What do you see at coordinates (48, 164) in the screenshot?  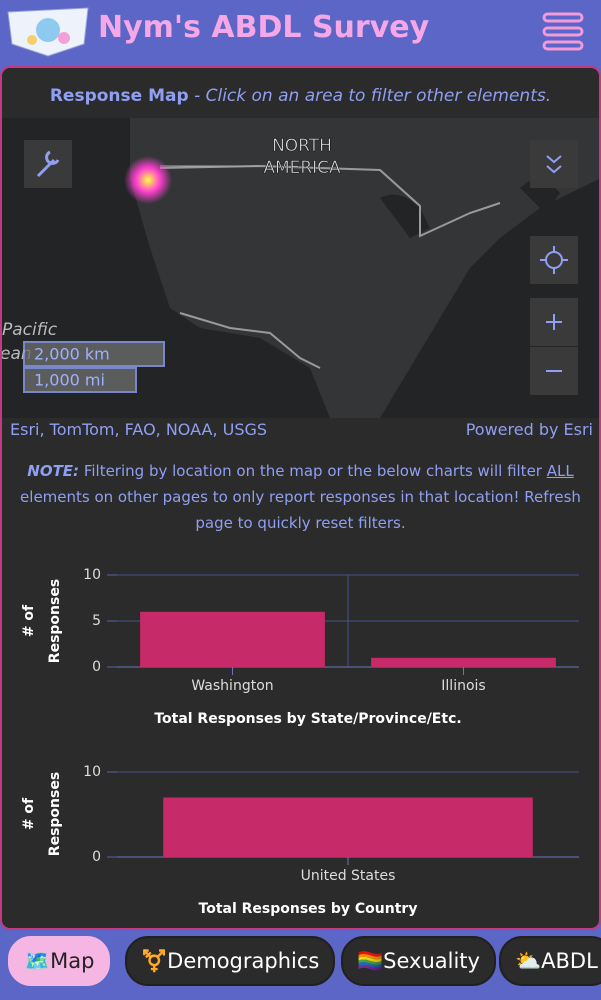 I see `tool-button` at bounding box center [48, 164].